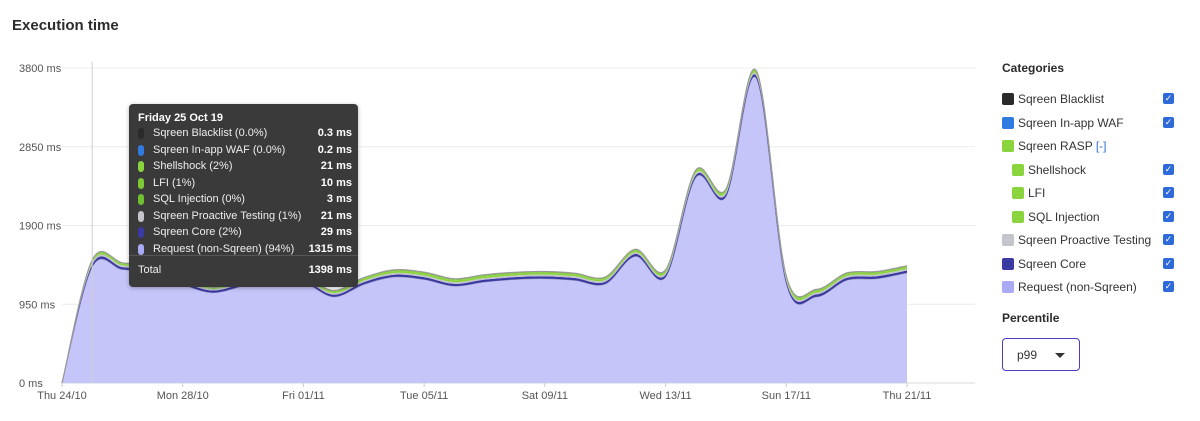 Image resolution: width=1200 pixels, height=421 pixels. I want to click on y-tick-label: 0 ms, so click(31, 384).